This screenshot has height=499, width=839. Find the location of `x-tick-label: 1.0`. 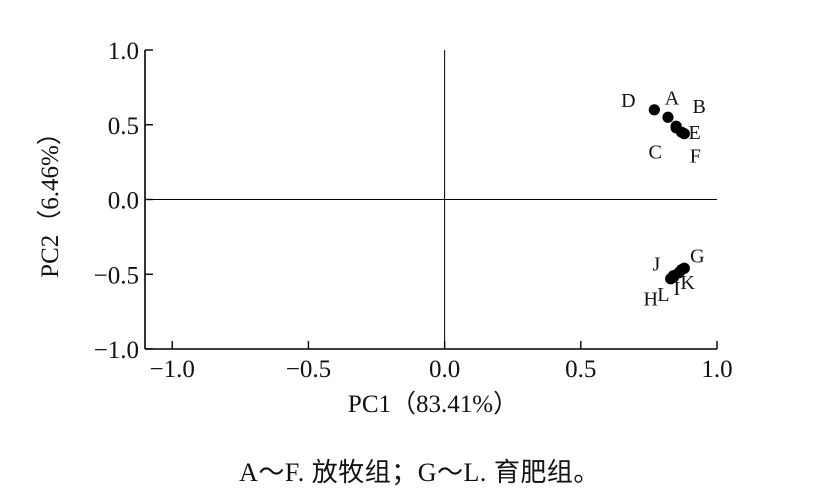

x-tick-label: 1.0 is located at coordinates (716, 369).